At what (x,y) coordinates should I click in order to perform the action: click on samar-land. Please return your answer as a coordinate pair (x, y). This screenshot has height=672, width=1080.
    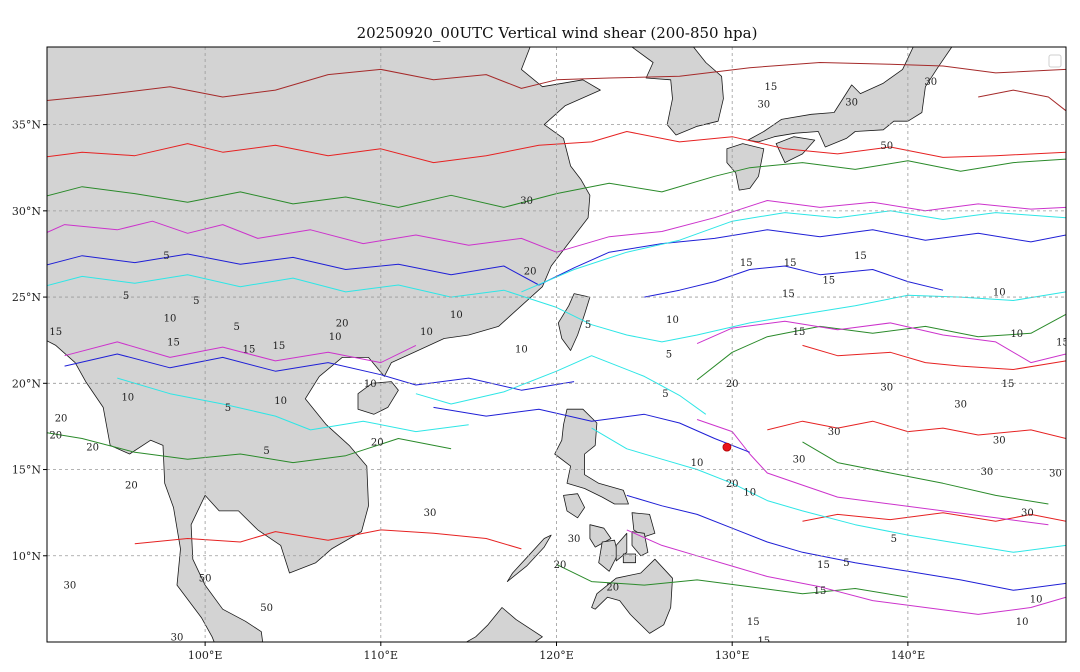
    Looking at the image, I should click on (643, 525).